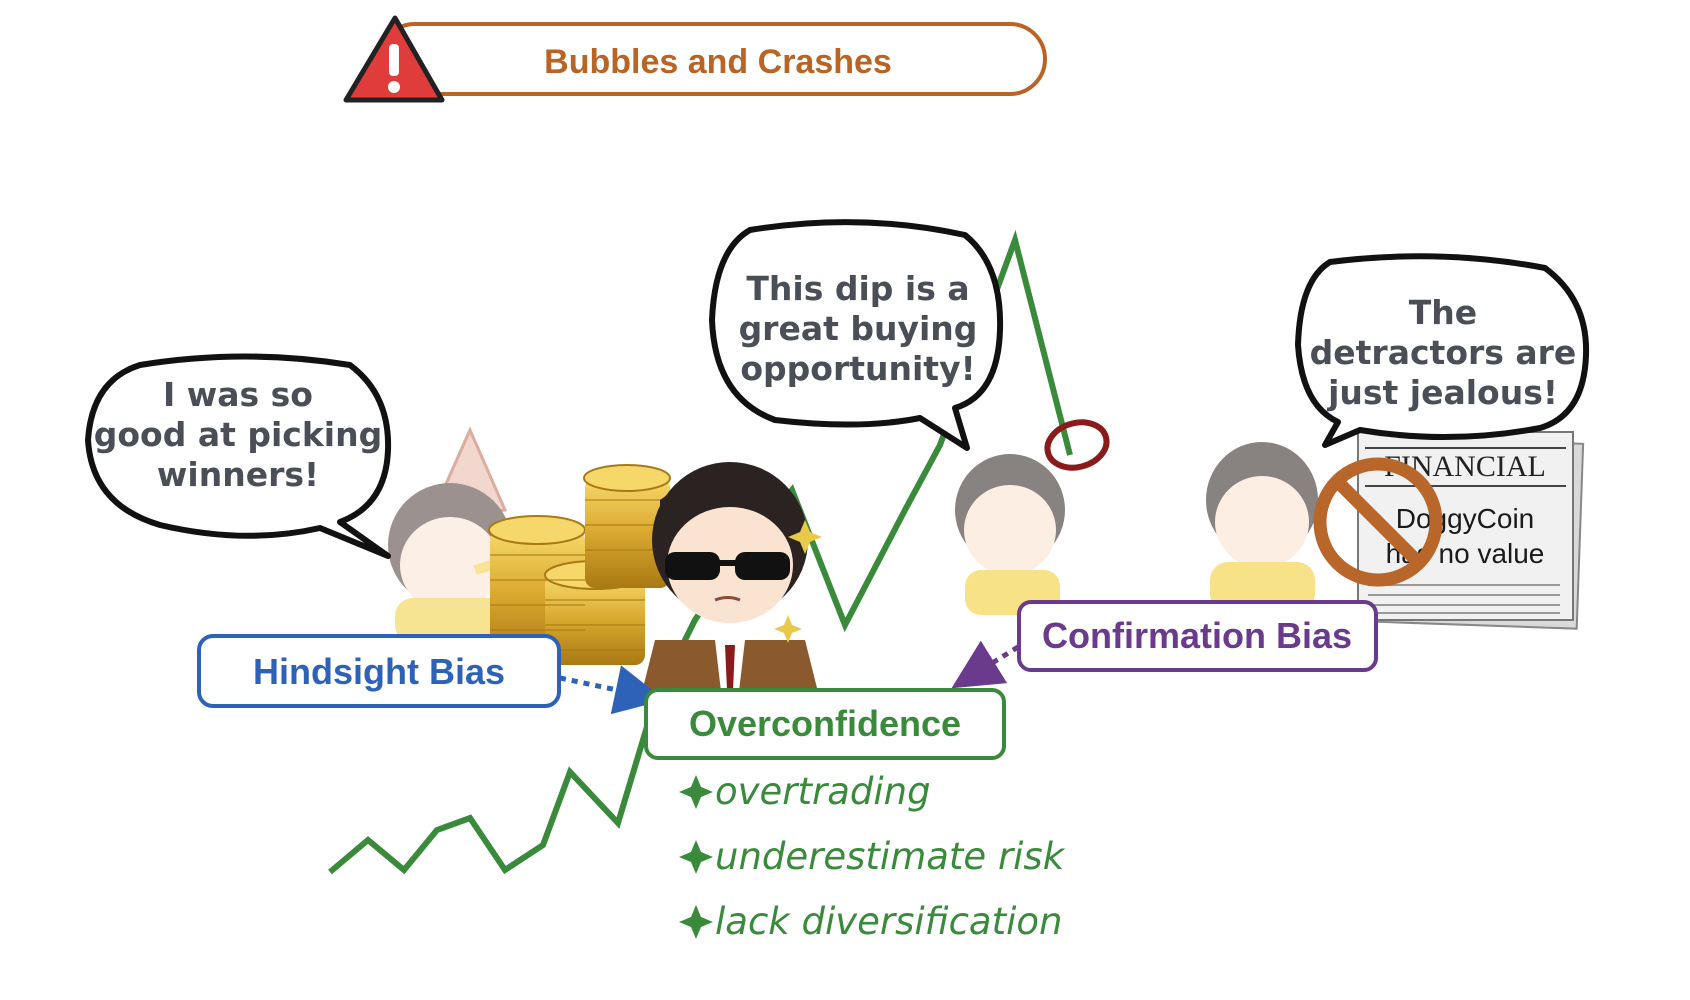 This screenshot has width=1690, height=1000. Describe the element at coordinates (1378, 522) in the screenshot. I see `prohibition-icon` at that location.